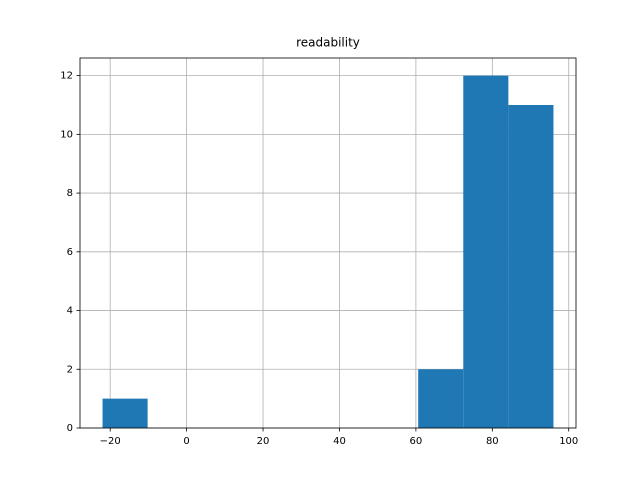  Describe the element at coordinates (66, 76) in the screenshot. I see `y-tick-label: 12` at that location.